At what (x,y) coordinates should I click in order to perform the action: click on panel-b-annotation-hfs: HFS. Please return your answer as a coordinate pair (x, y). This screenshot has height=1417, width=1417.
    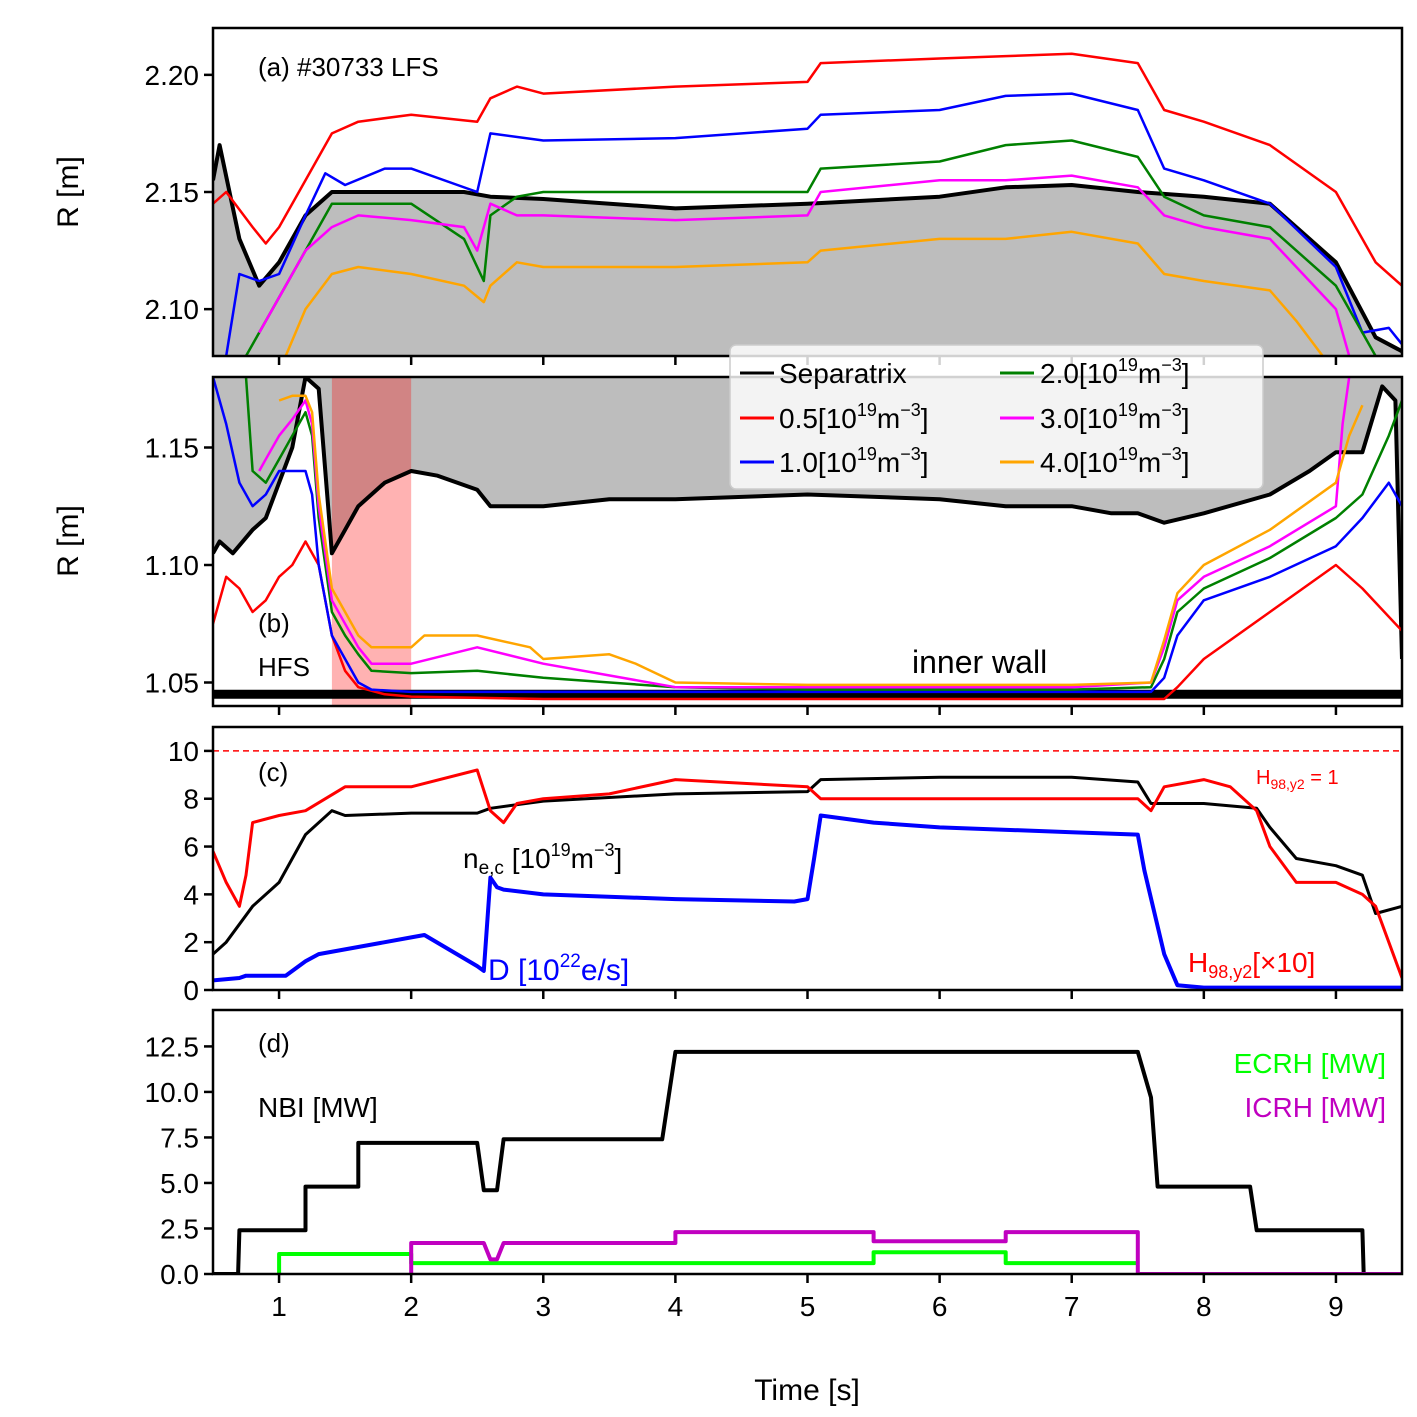
    Looking at the image, I should click on (284, 667).